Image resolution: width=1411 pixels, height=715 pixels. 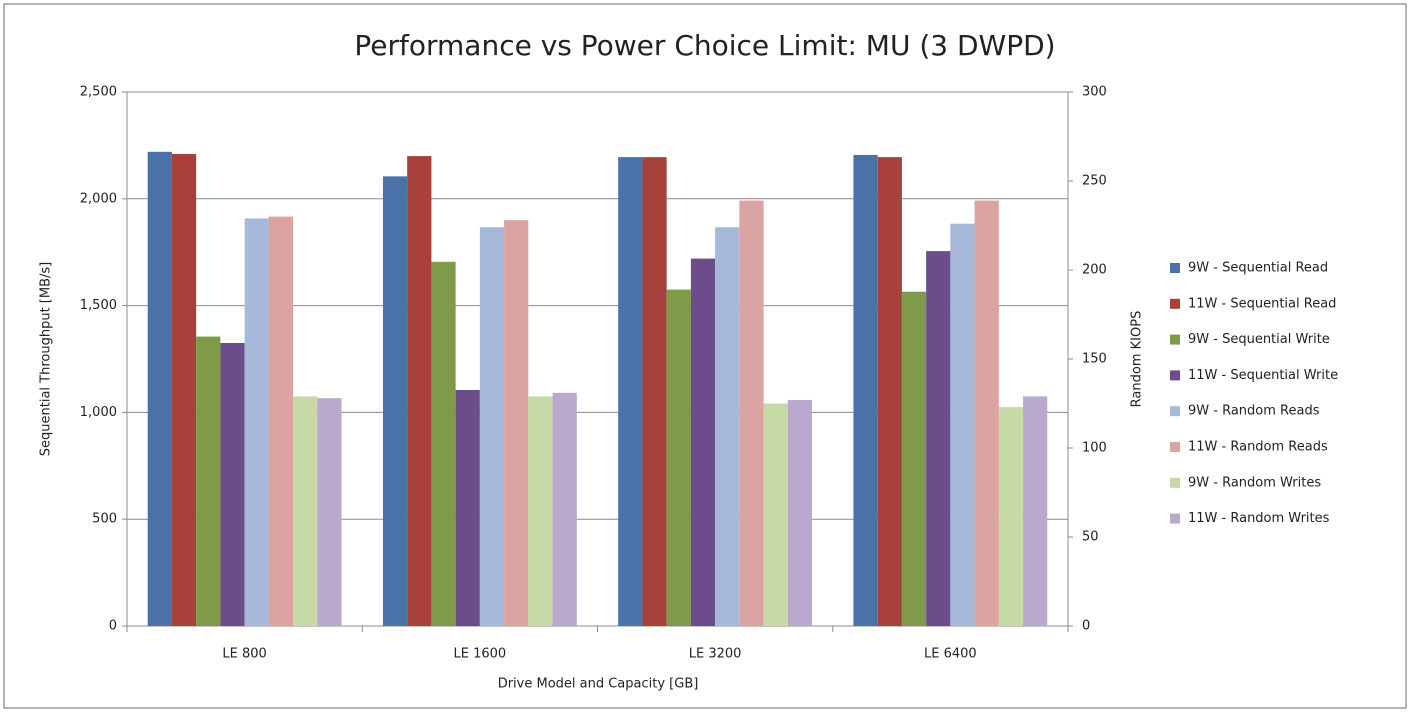 What do you see at coordinates (98, 412) in the screenshot?
I see `y-tick-label: 1,000` at bounding box center [98, 412].